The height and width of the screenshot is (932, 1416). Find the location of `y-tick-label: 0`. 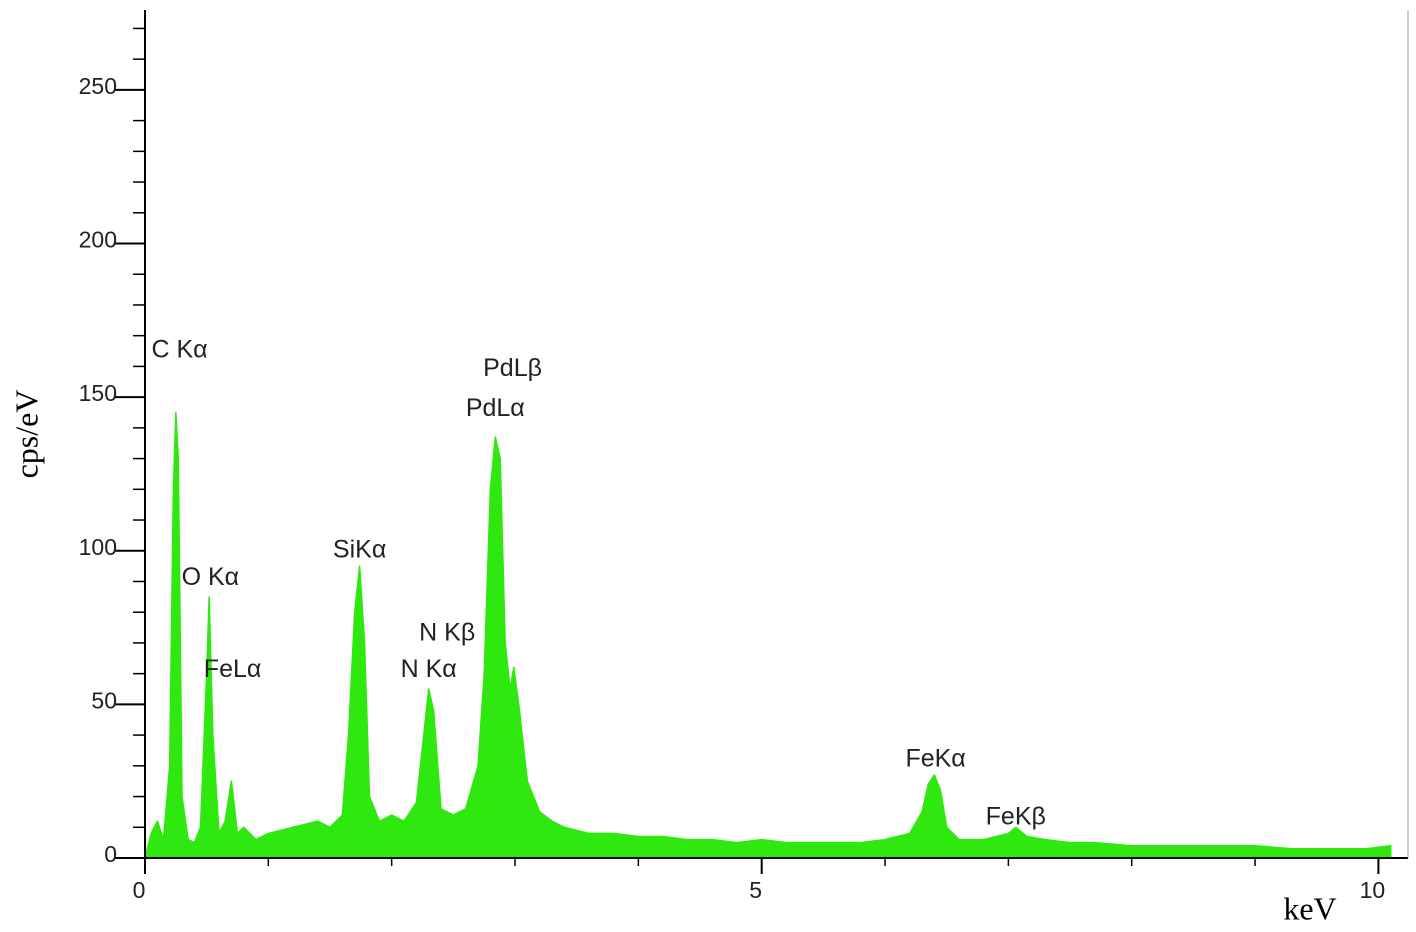

y-tick-label: 0 is located at coordinates (110, 854).